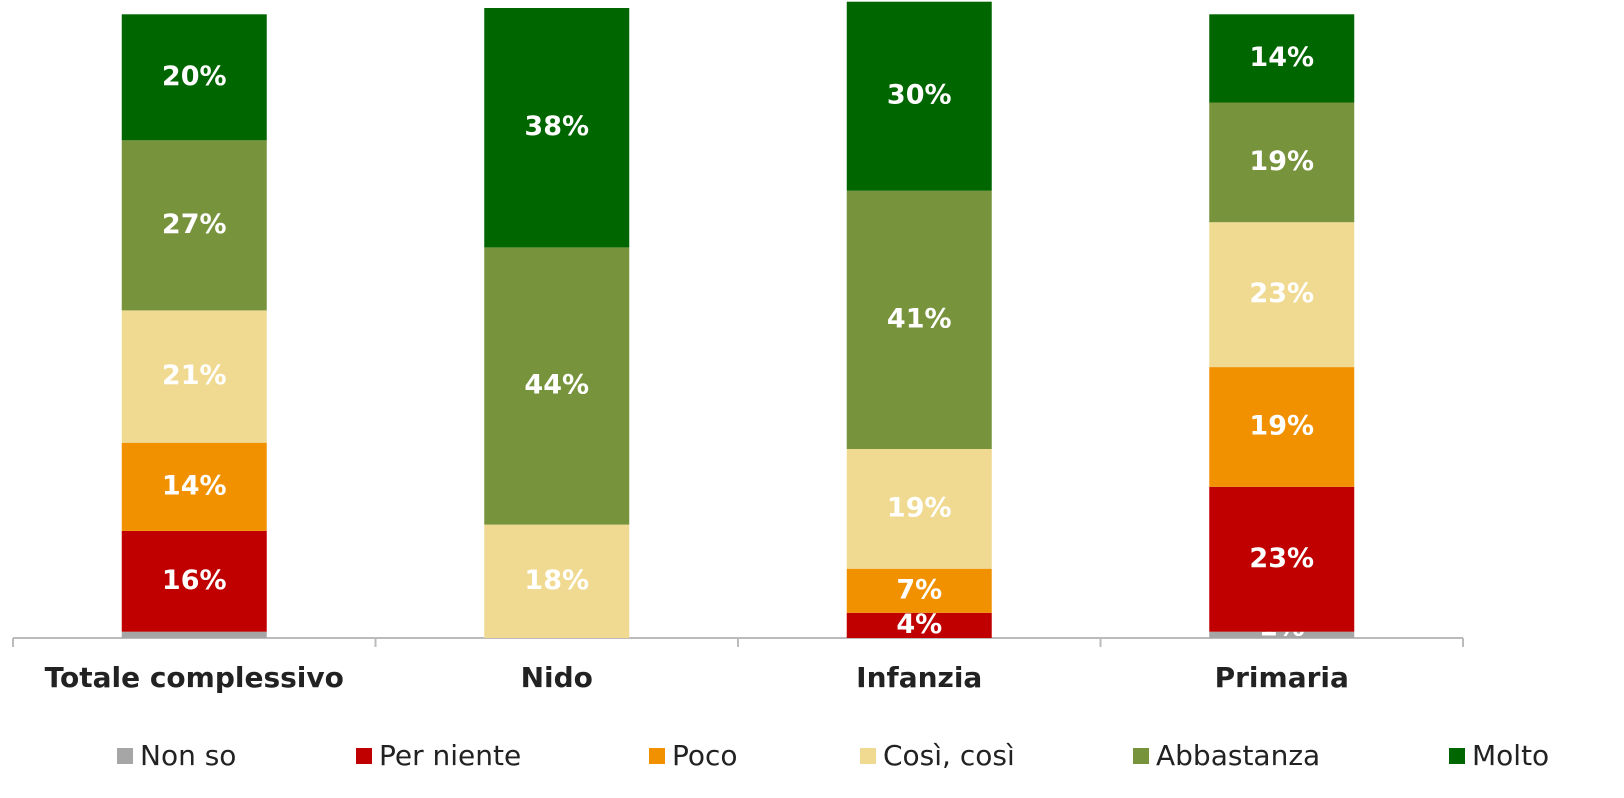 The height and width of the screenshot is (798, 1624). What do you see at coordinates (1282, 677) in the screenshot?
I see `x-tick-label: Primaria` at bounding box center [1282, 677].